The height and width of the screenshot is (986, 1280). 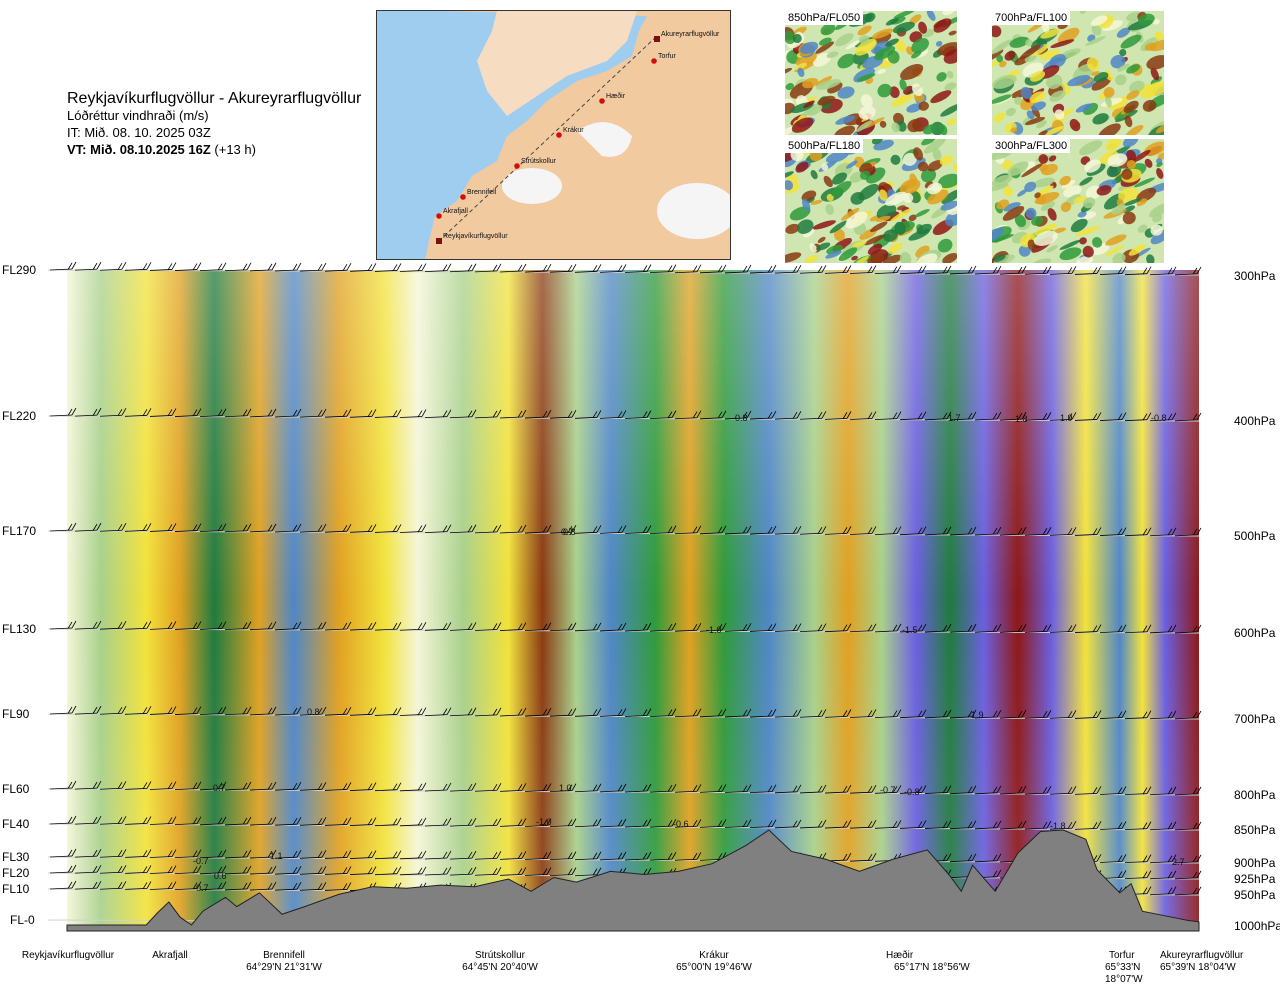 I want to click on thumbnail-850hpa: 850hPa/FL050, so click(x=871, y=73).